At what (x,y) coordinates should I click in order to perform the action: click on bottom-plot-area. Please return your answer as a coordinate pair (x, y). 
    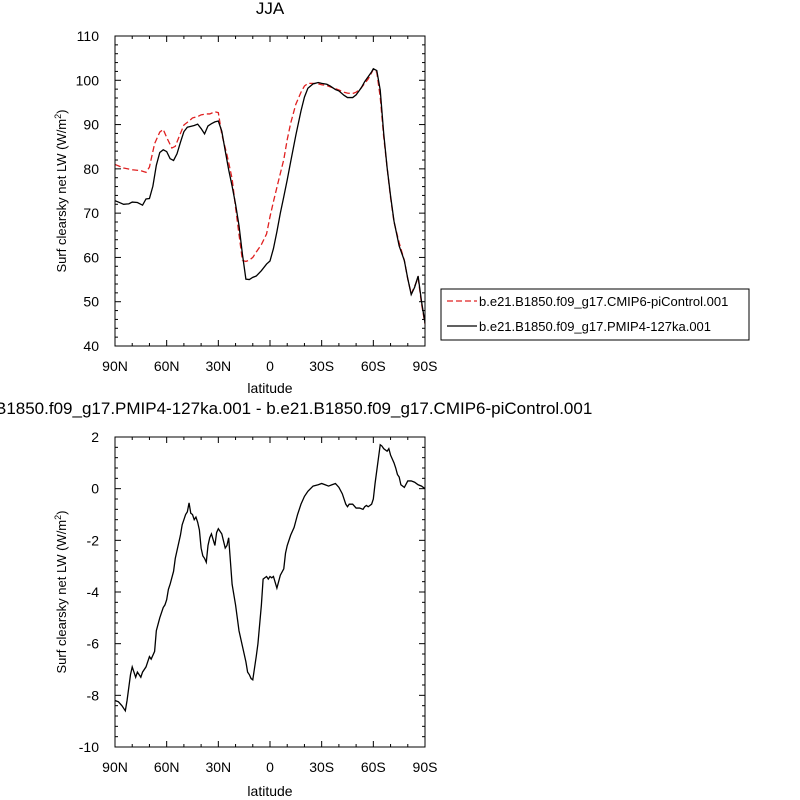
    Looking at the image, I should click on (270, 578).